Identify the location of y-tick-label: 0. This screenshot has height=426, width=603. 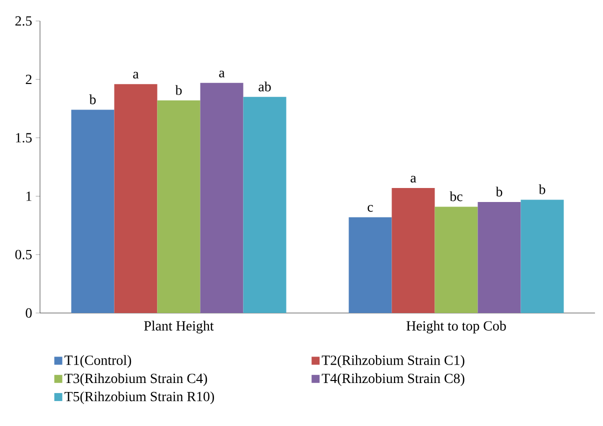
(29, 313).